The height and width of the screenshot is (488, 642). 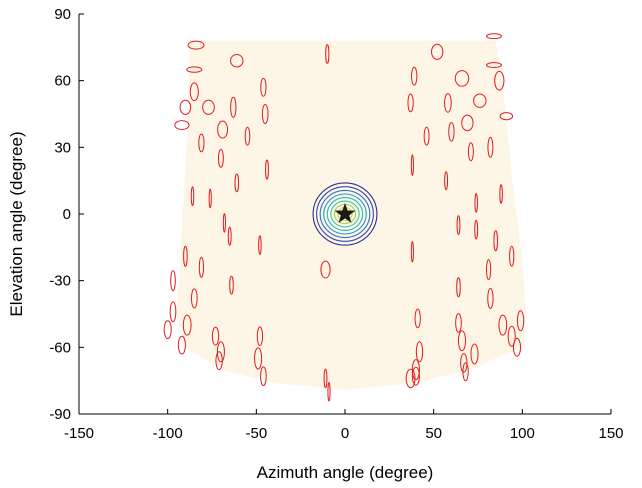 What do you see at coordinates (522, 433) in the screenshot?
I see `x-tick-label: 100` at bounding box center [522, 433].